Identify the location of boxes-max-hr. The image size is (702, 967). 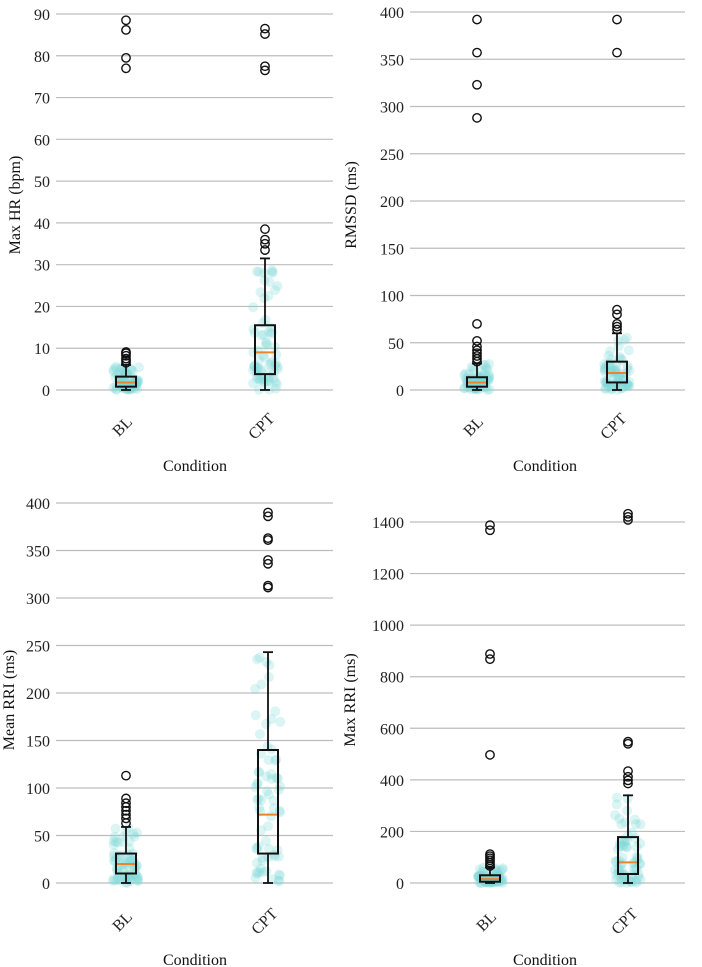
(195, 203).